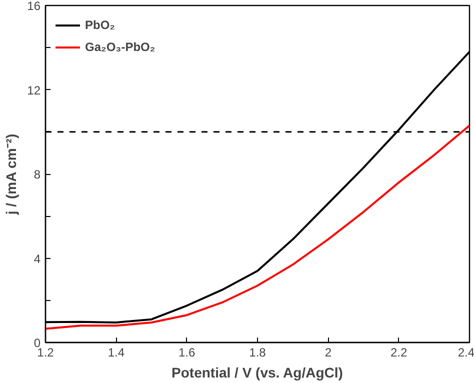 The image size is (474, 383). What do you see at coordinates (34, 90) in the screenshot?
I see `y-tick-label: 12` at bounding box center [34, 90].